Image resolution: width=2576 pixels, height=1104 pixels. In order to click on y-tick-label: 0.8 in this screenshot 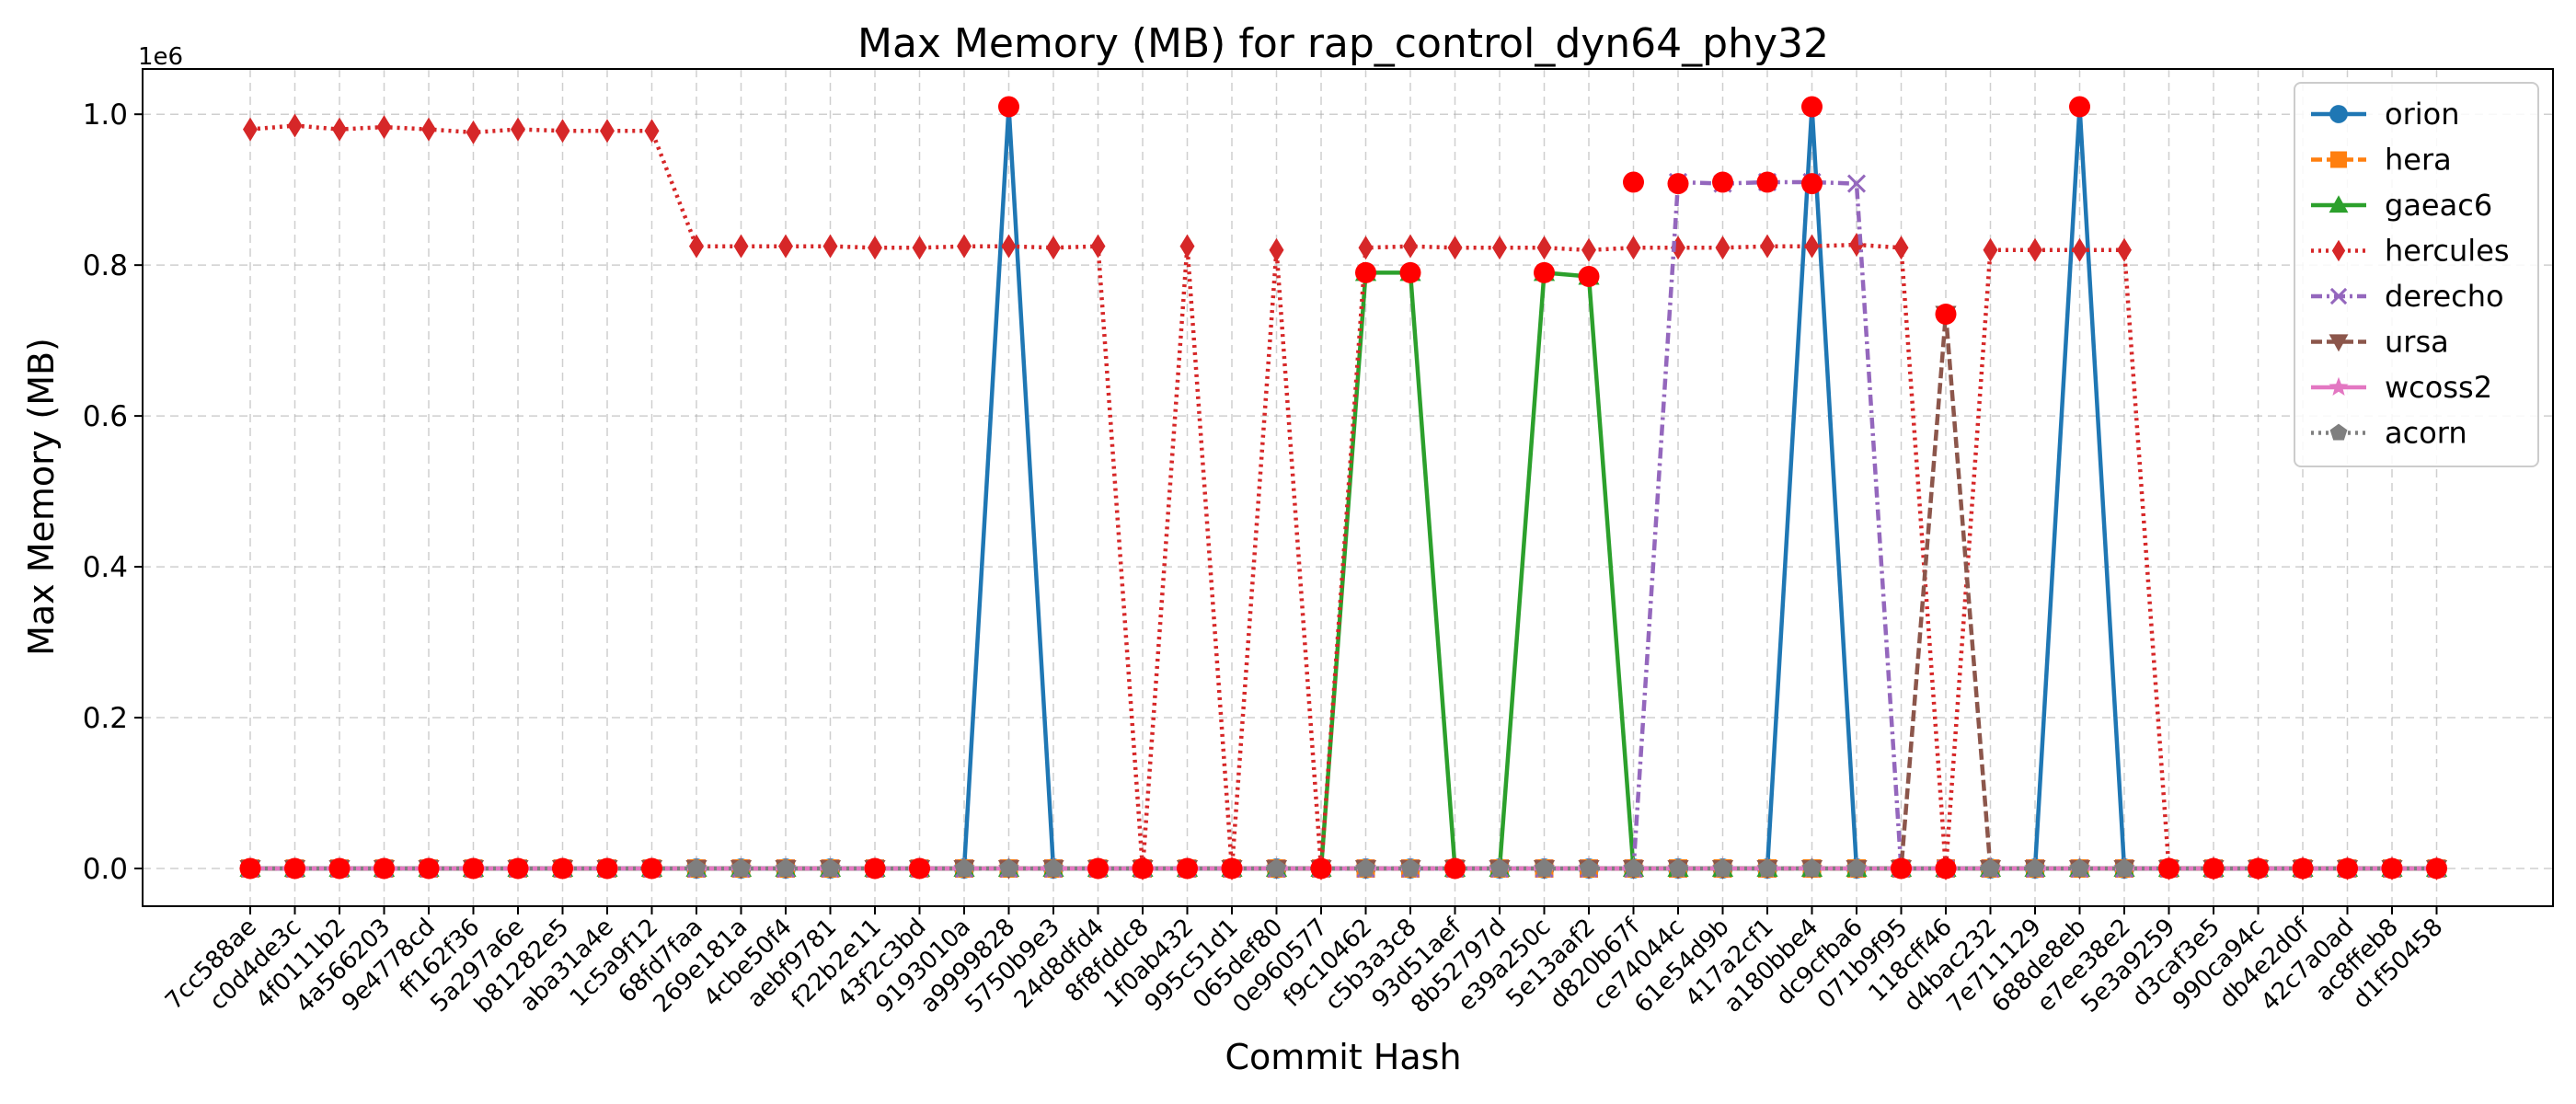, I will do `click(105, 265)`.